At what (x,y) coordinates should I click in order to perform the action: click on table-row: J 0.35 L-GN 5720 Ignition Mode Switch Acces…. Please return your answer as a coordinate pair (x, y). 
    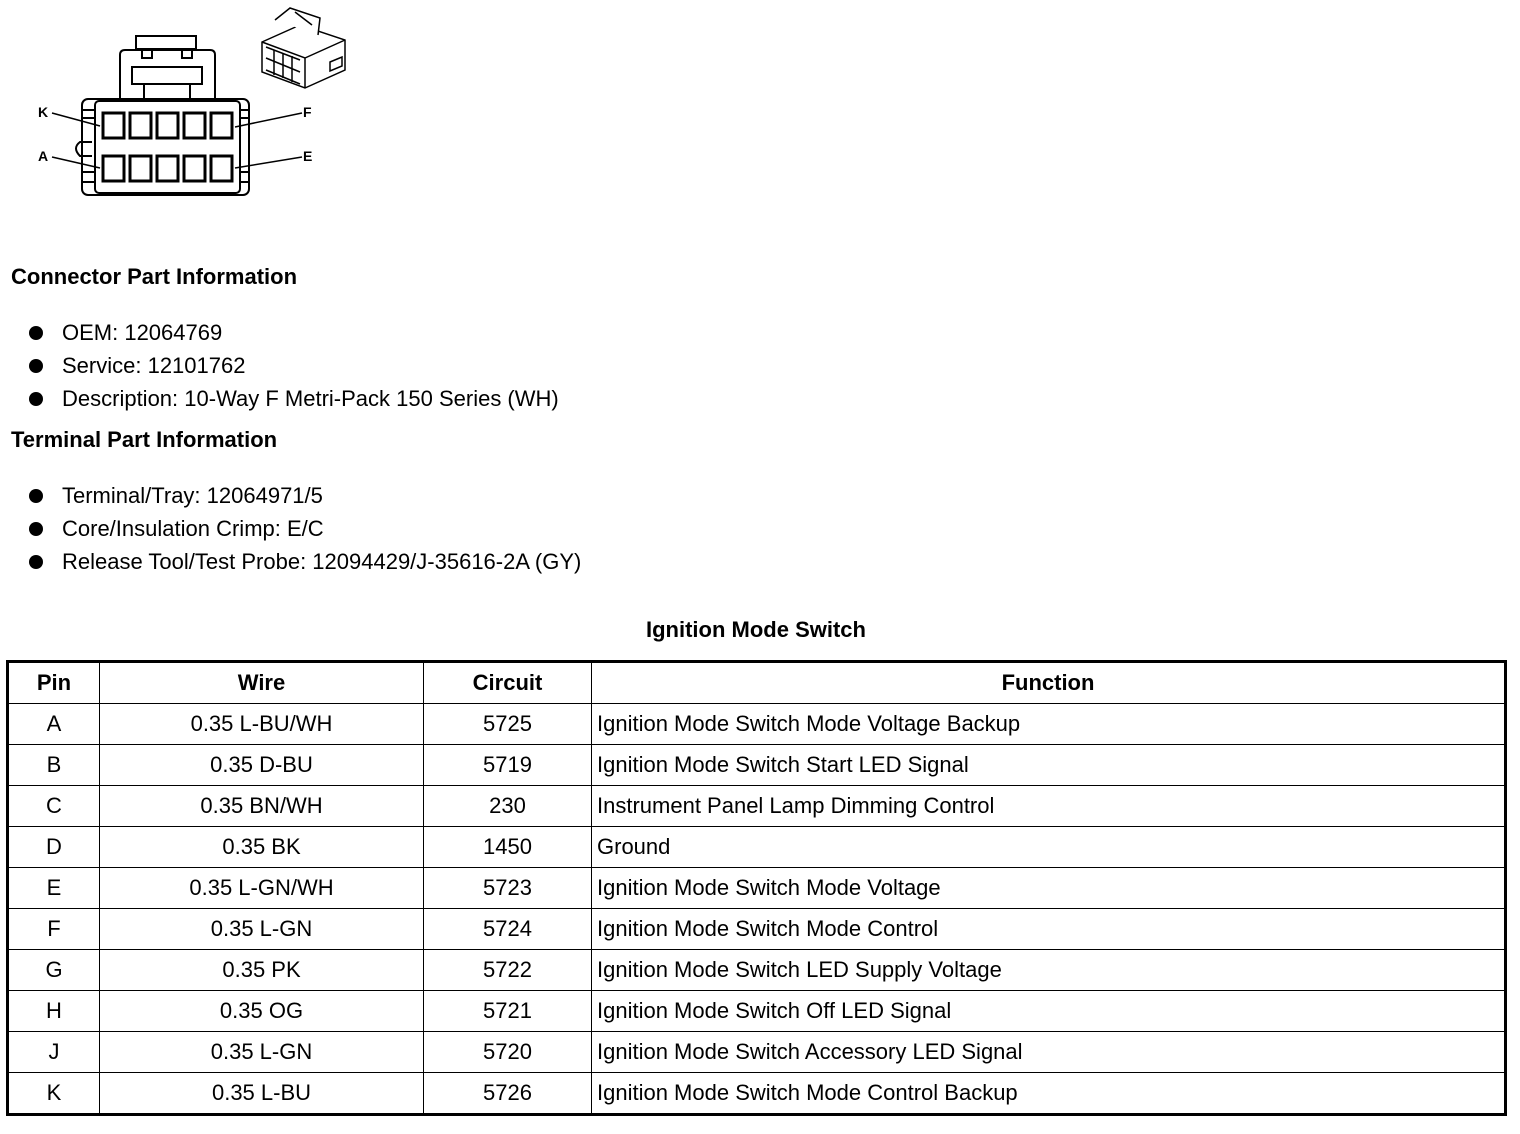
    Looking at the image, I should click on (756, 1052).